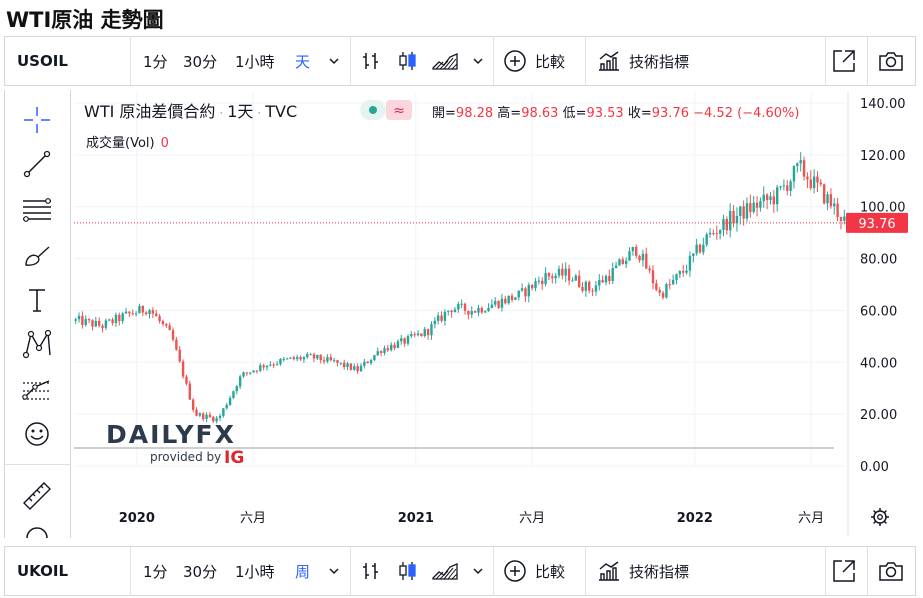  Describe the element at coordinates (37, 434) in the screenshot. I see `emoji-icon` at that location.